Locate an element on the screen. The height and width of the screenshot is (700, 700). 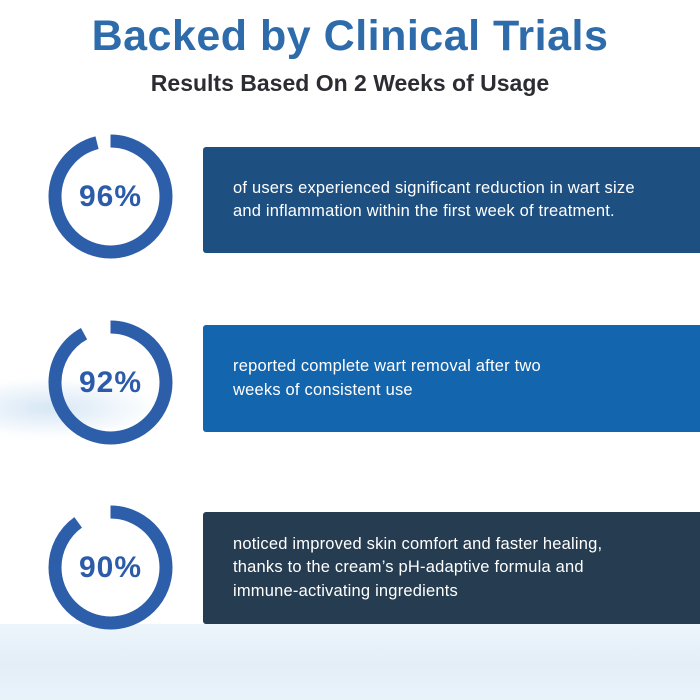
page-subtitle: Results Based On 2 Weeks of Usage is located at coordinates (350, 83).